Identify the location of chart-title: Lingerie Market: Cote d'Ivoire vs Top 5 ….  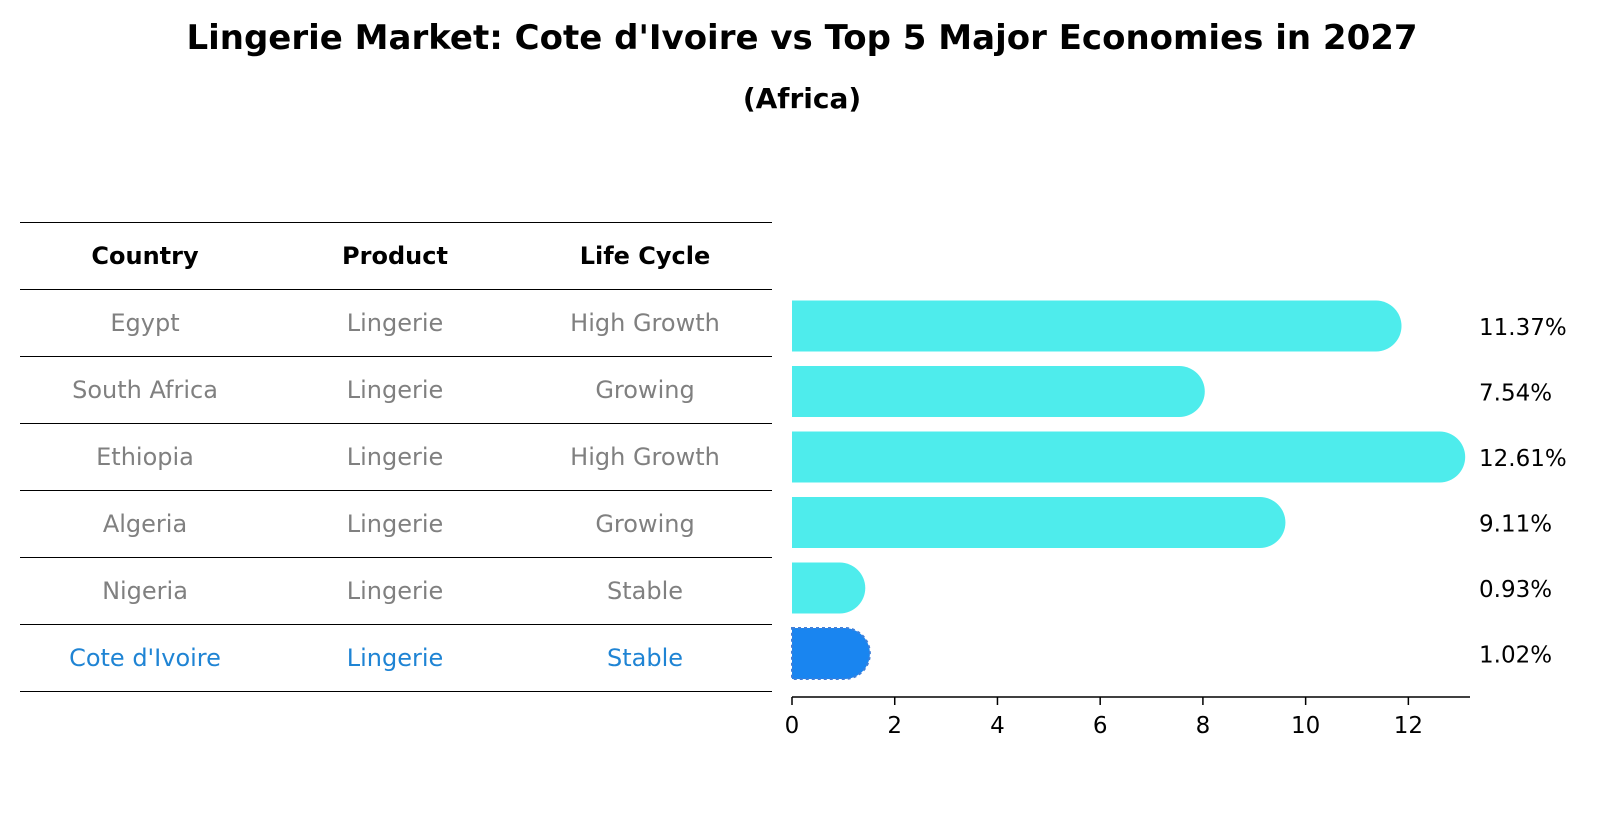
(802, 38).